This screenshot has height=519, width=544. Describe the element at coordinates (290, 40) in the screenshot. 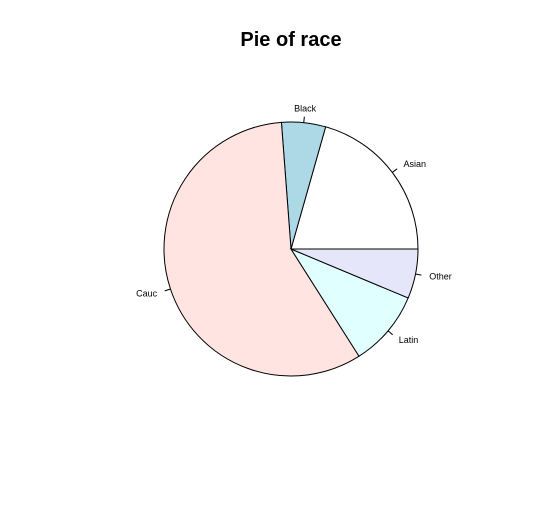

I see `chart-title: Pie of race` at that location.